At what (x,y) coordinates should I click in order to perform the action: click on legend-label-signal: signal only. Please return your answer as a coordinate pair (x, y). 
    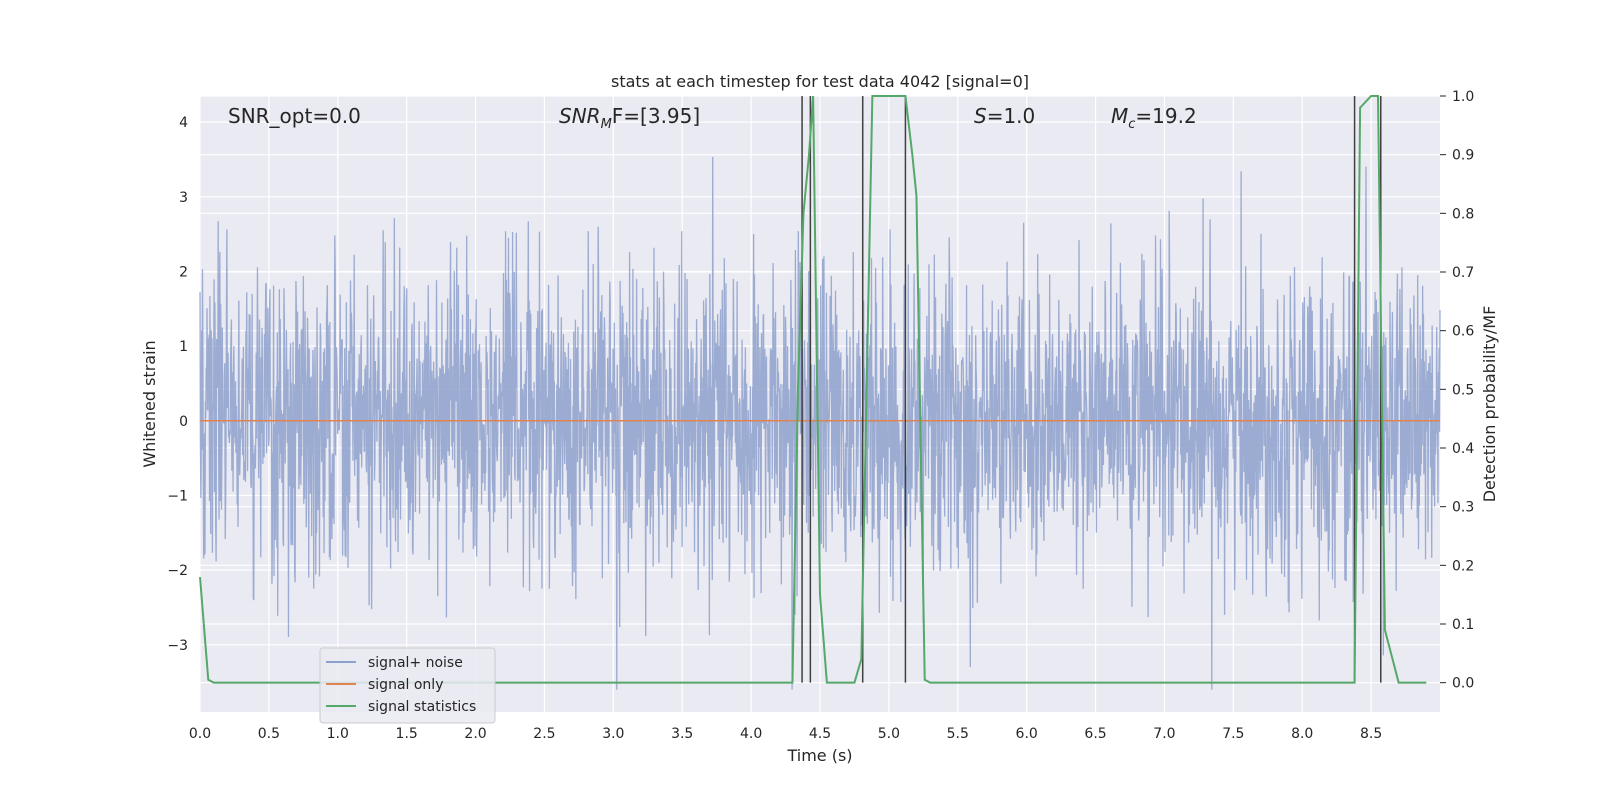
    Looking at the image, I should click on (405, 685).